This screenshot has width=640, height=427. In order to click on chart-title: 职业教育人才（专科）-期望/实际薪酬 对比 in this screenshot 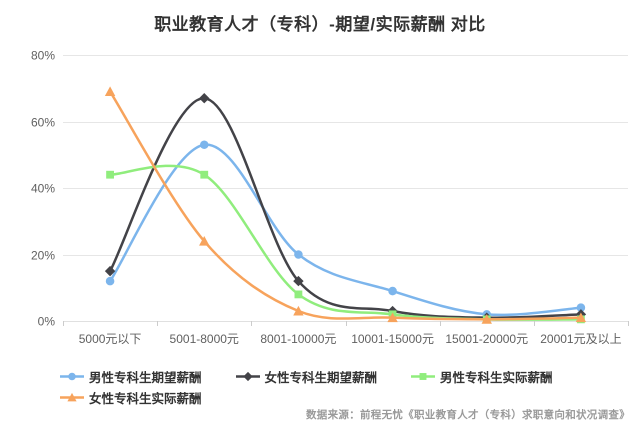, I will do `click(320, 24)`.